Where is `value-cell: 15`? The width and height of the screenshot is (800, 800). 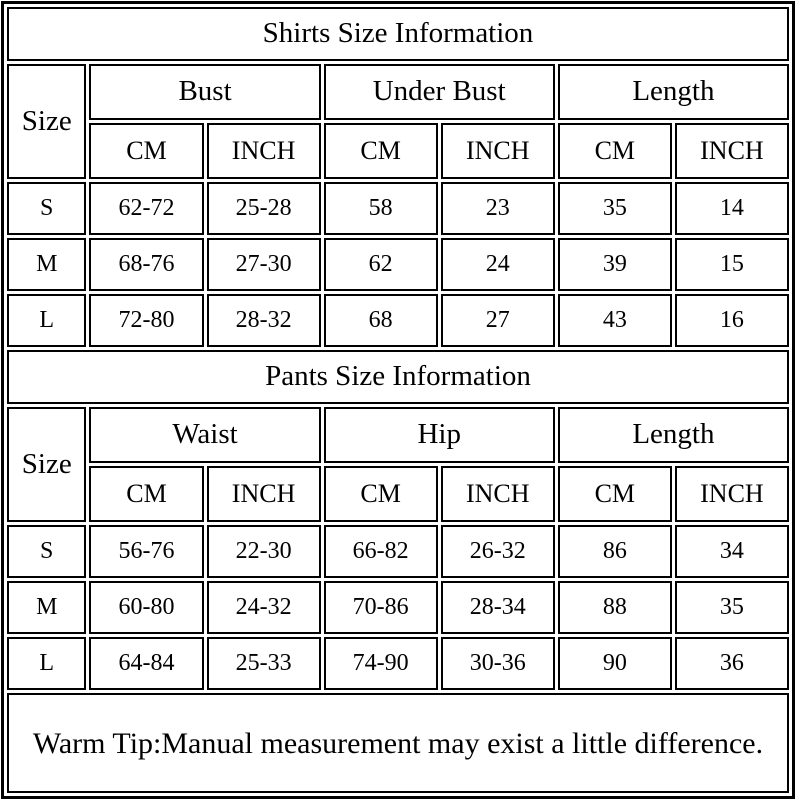
value-cell: 15 is located at coordinates (731, 264).